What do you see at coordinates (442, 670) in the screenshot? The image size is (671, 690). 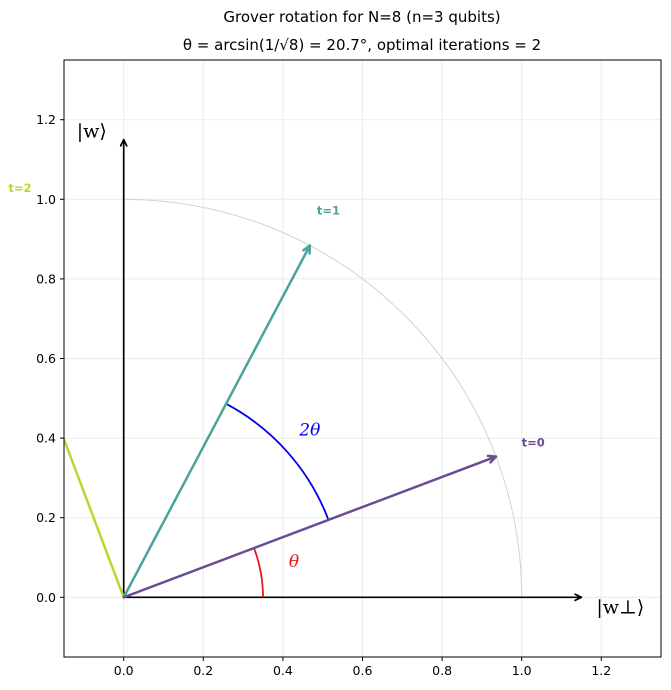 I see `x-tick-label: 0.8` at bounding box center [442, 670].